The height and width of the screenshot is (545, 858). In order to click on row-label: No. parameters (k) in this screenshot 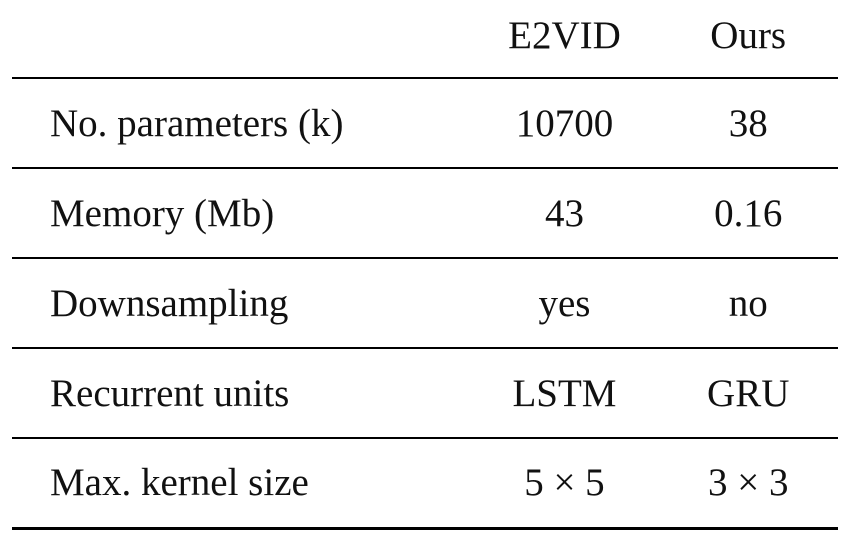, I will do `click(241, 123)`.